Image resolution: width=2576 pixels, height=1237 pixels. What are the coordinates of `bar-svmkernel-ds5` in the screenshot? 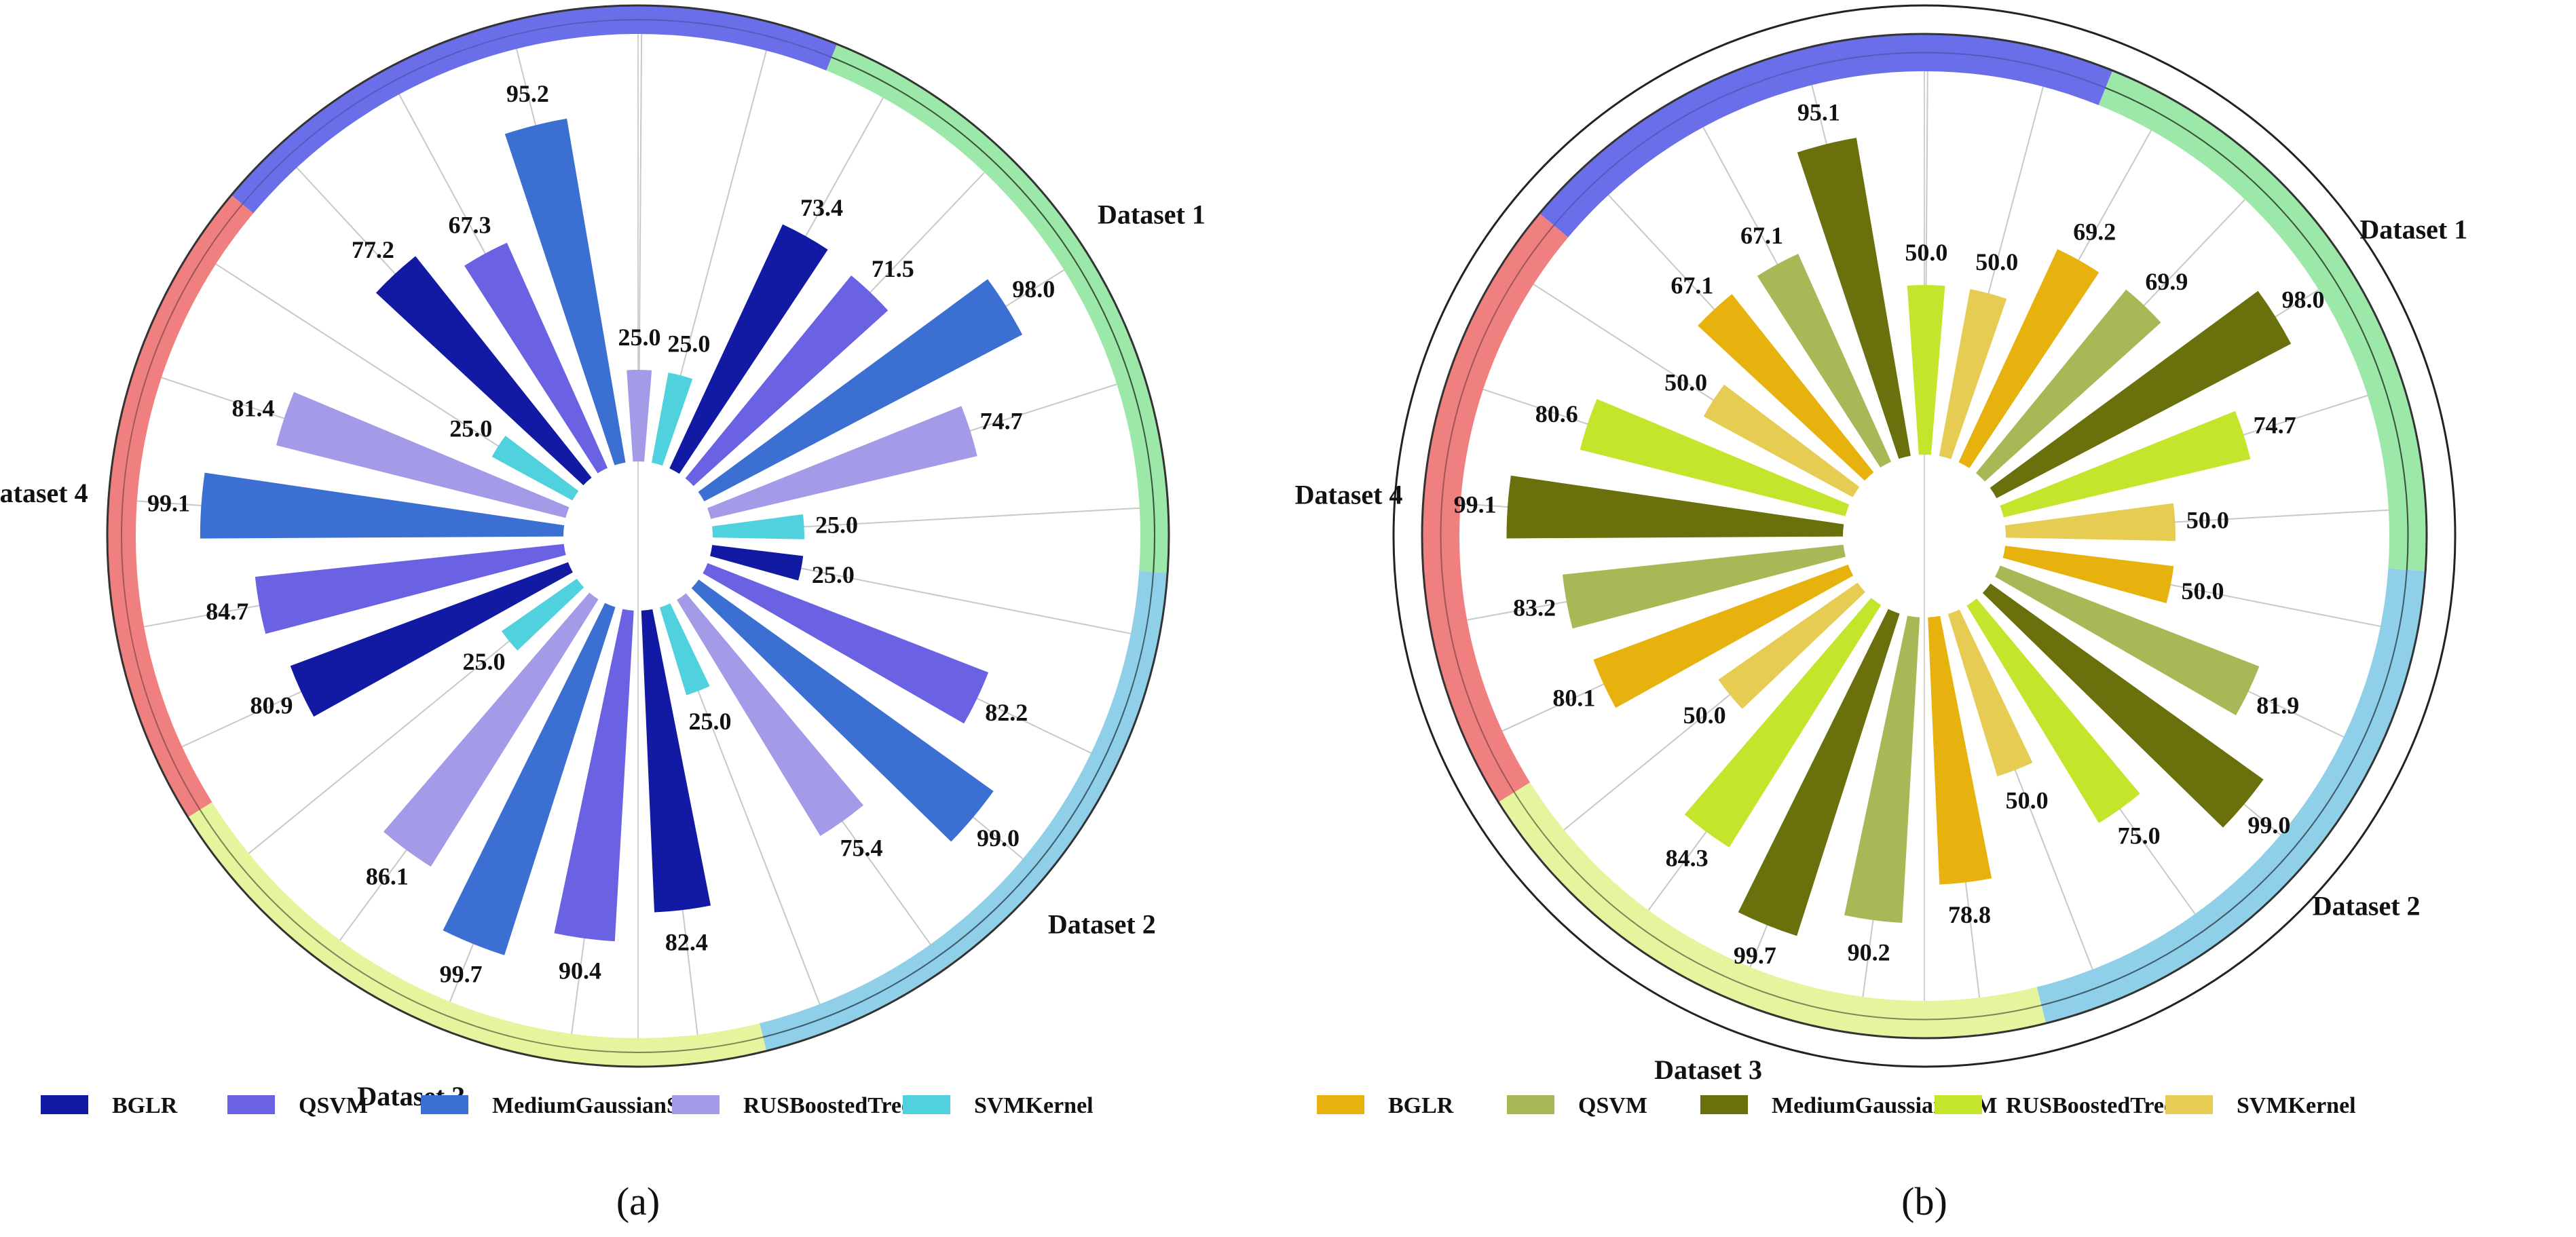 It's located at (1973, 374).